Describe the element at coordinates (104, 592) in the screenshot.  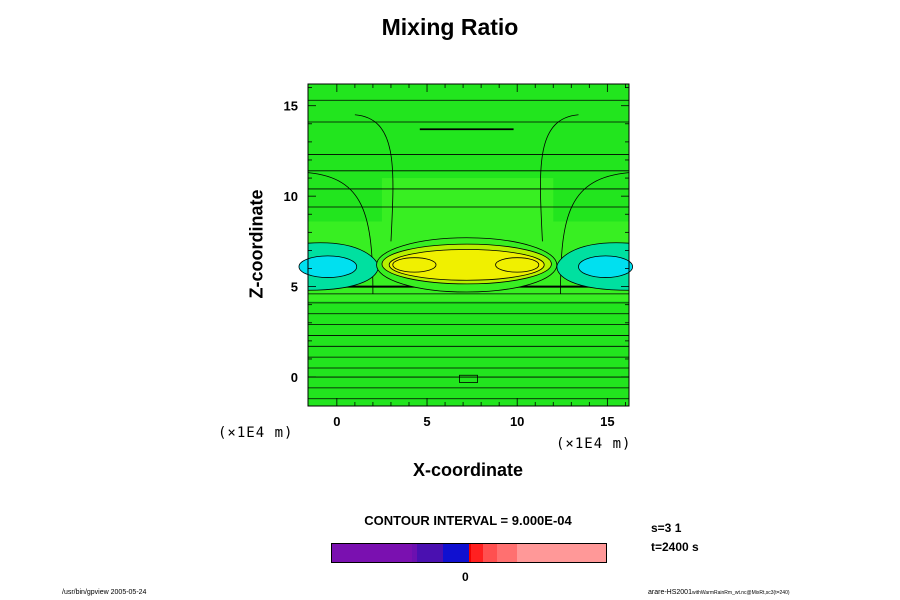
I see `footer-left: /usr/bin/gpview 2005-05-24` at that location.